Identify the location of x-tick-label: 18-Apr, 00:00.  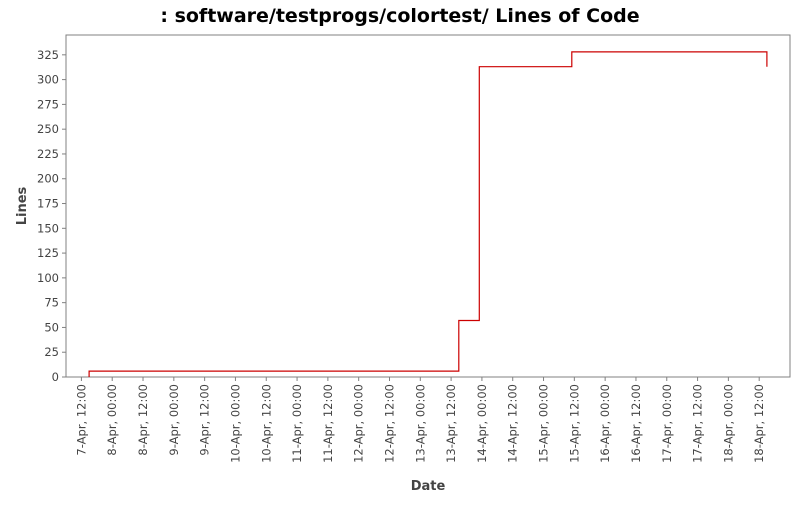
(728, 423).